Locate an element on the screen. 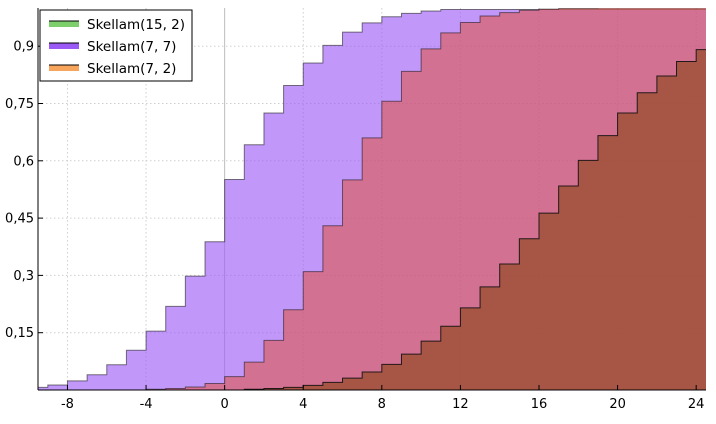 Image resolution: width=716 pixels, height=424 pixels. x-tick-label: -8 is located at coordinates (67, 404).